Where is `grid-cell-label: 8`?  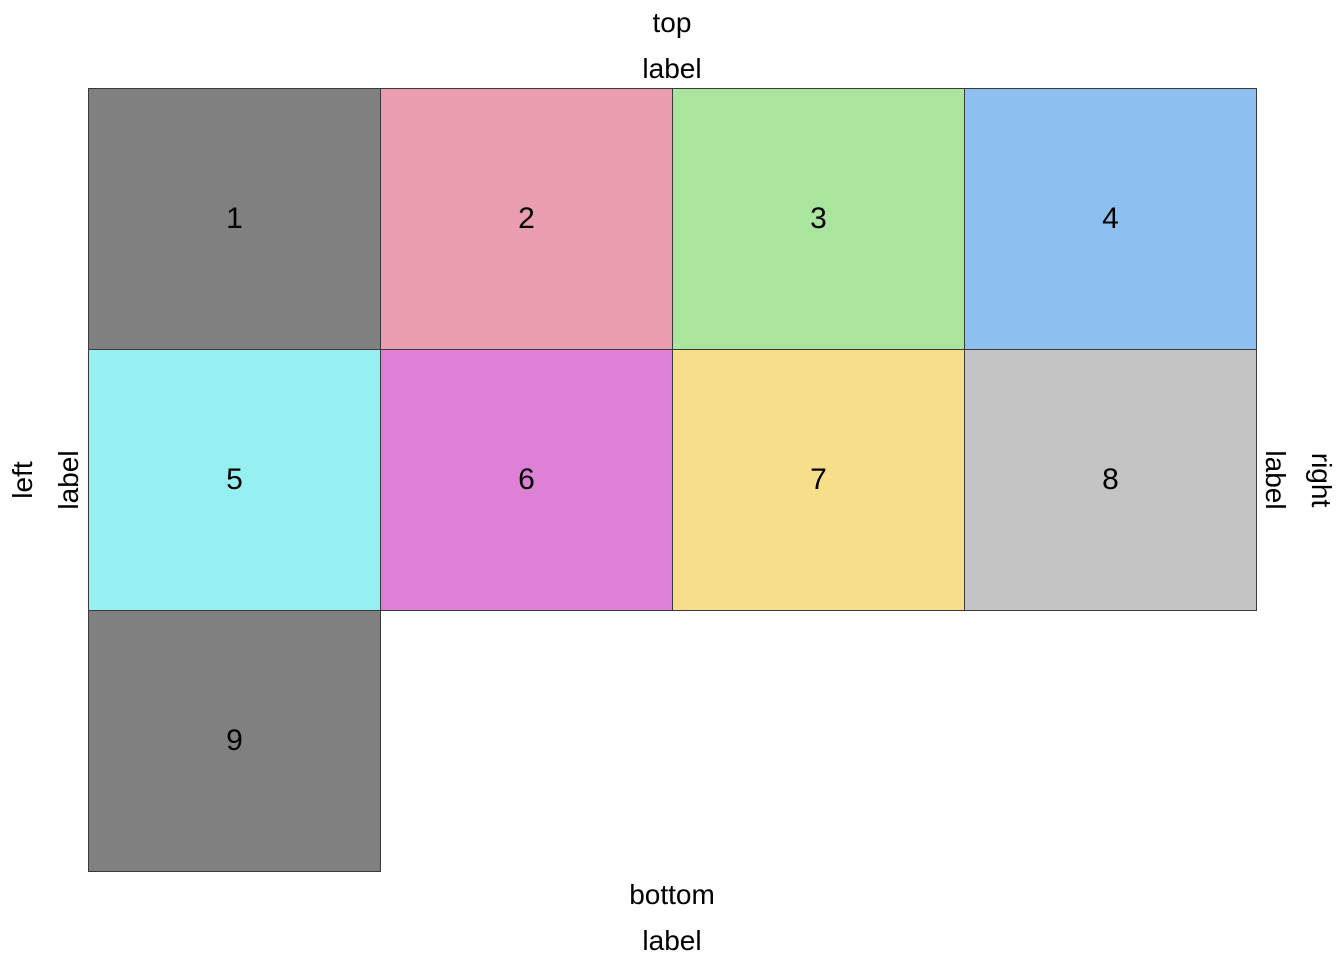 grid-cell-label: 8 is located at coordinates (1110, 479).